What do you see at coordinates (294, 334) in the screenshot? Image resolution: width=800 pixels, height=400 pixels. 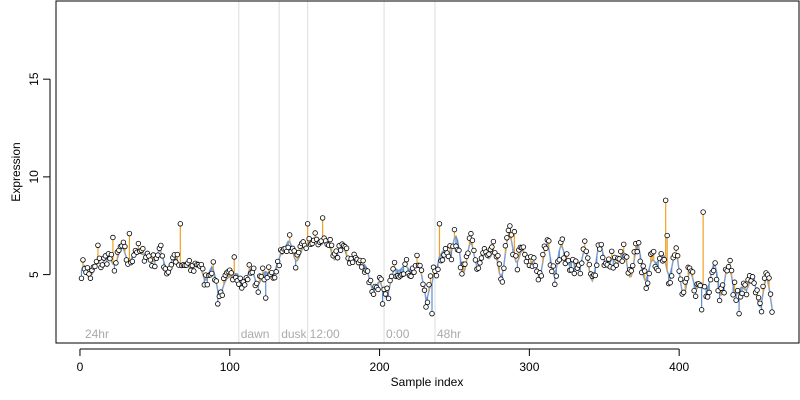 I see `annotation-label: dusk` at bounding box center [294, 334].